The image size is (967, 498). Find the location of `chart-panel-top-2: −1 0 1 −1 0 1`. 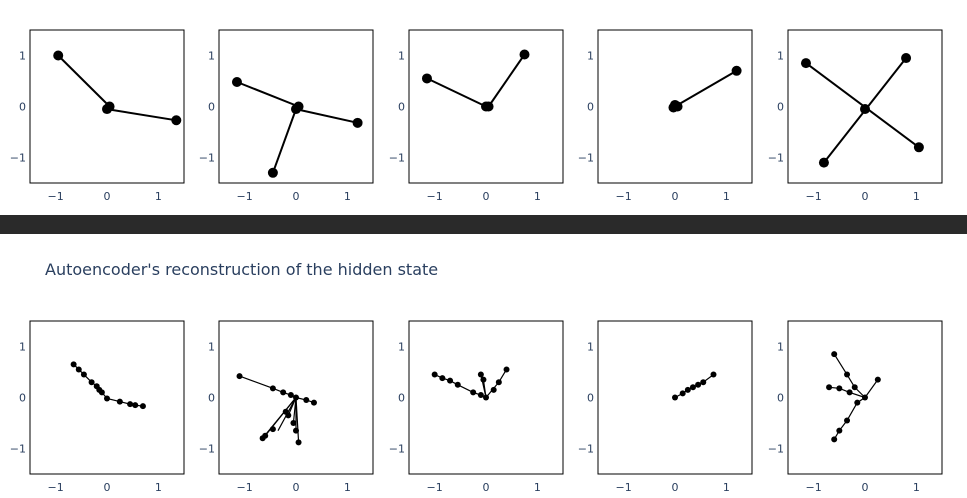

chart-panel-top-2: −1 0 1 −1 0 1 is located at coordinates (286, 116).